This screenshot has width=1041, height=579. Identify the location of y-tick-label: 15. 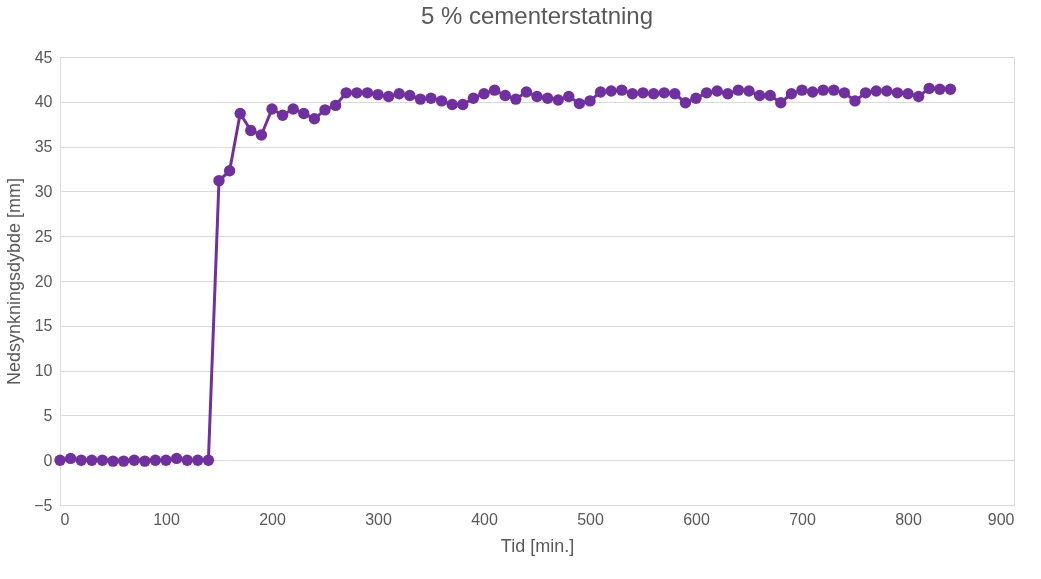
(43, 326).